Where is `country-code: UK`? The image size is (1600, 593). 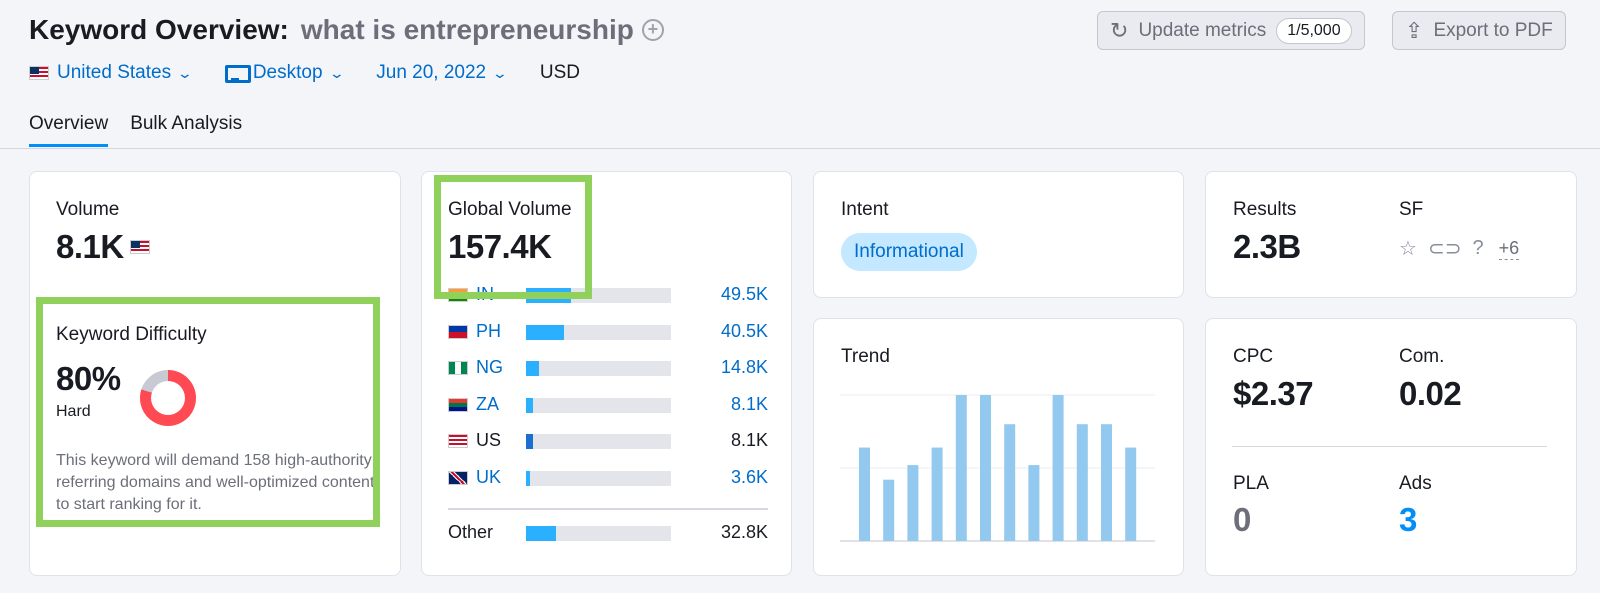
country-code: UK is located at coordinates (489, 477).